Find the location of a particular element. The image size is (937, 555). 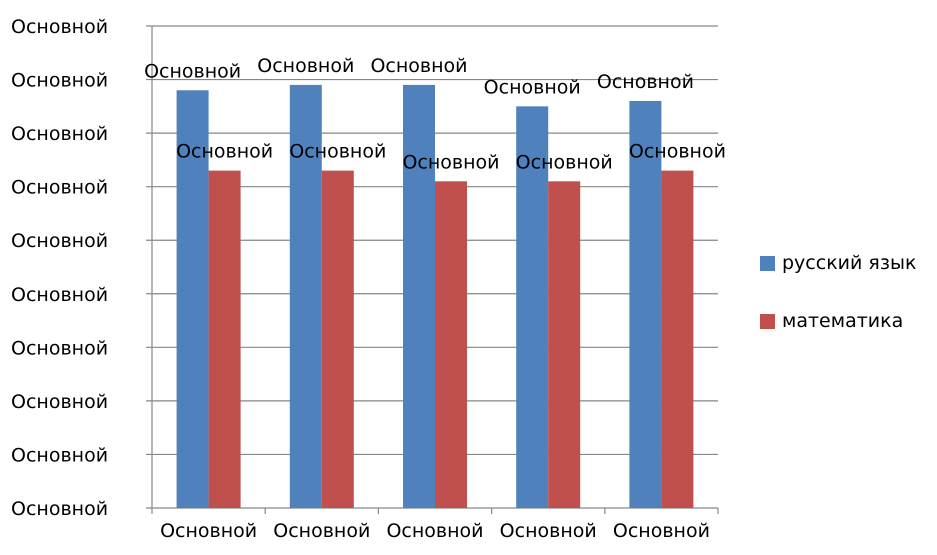

data-label-2-5: Основной is located at coordinates (677, 152).